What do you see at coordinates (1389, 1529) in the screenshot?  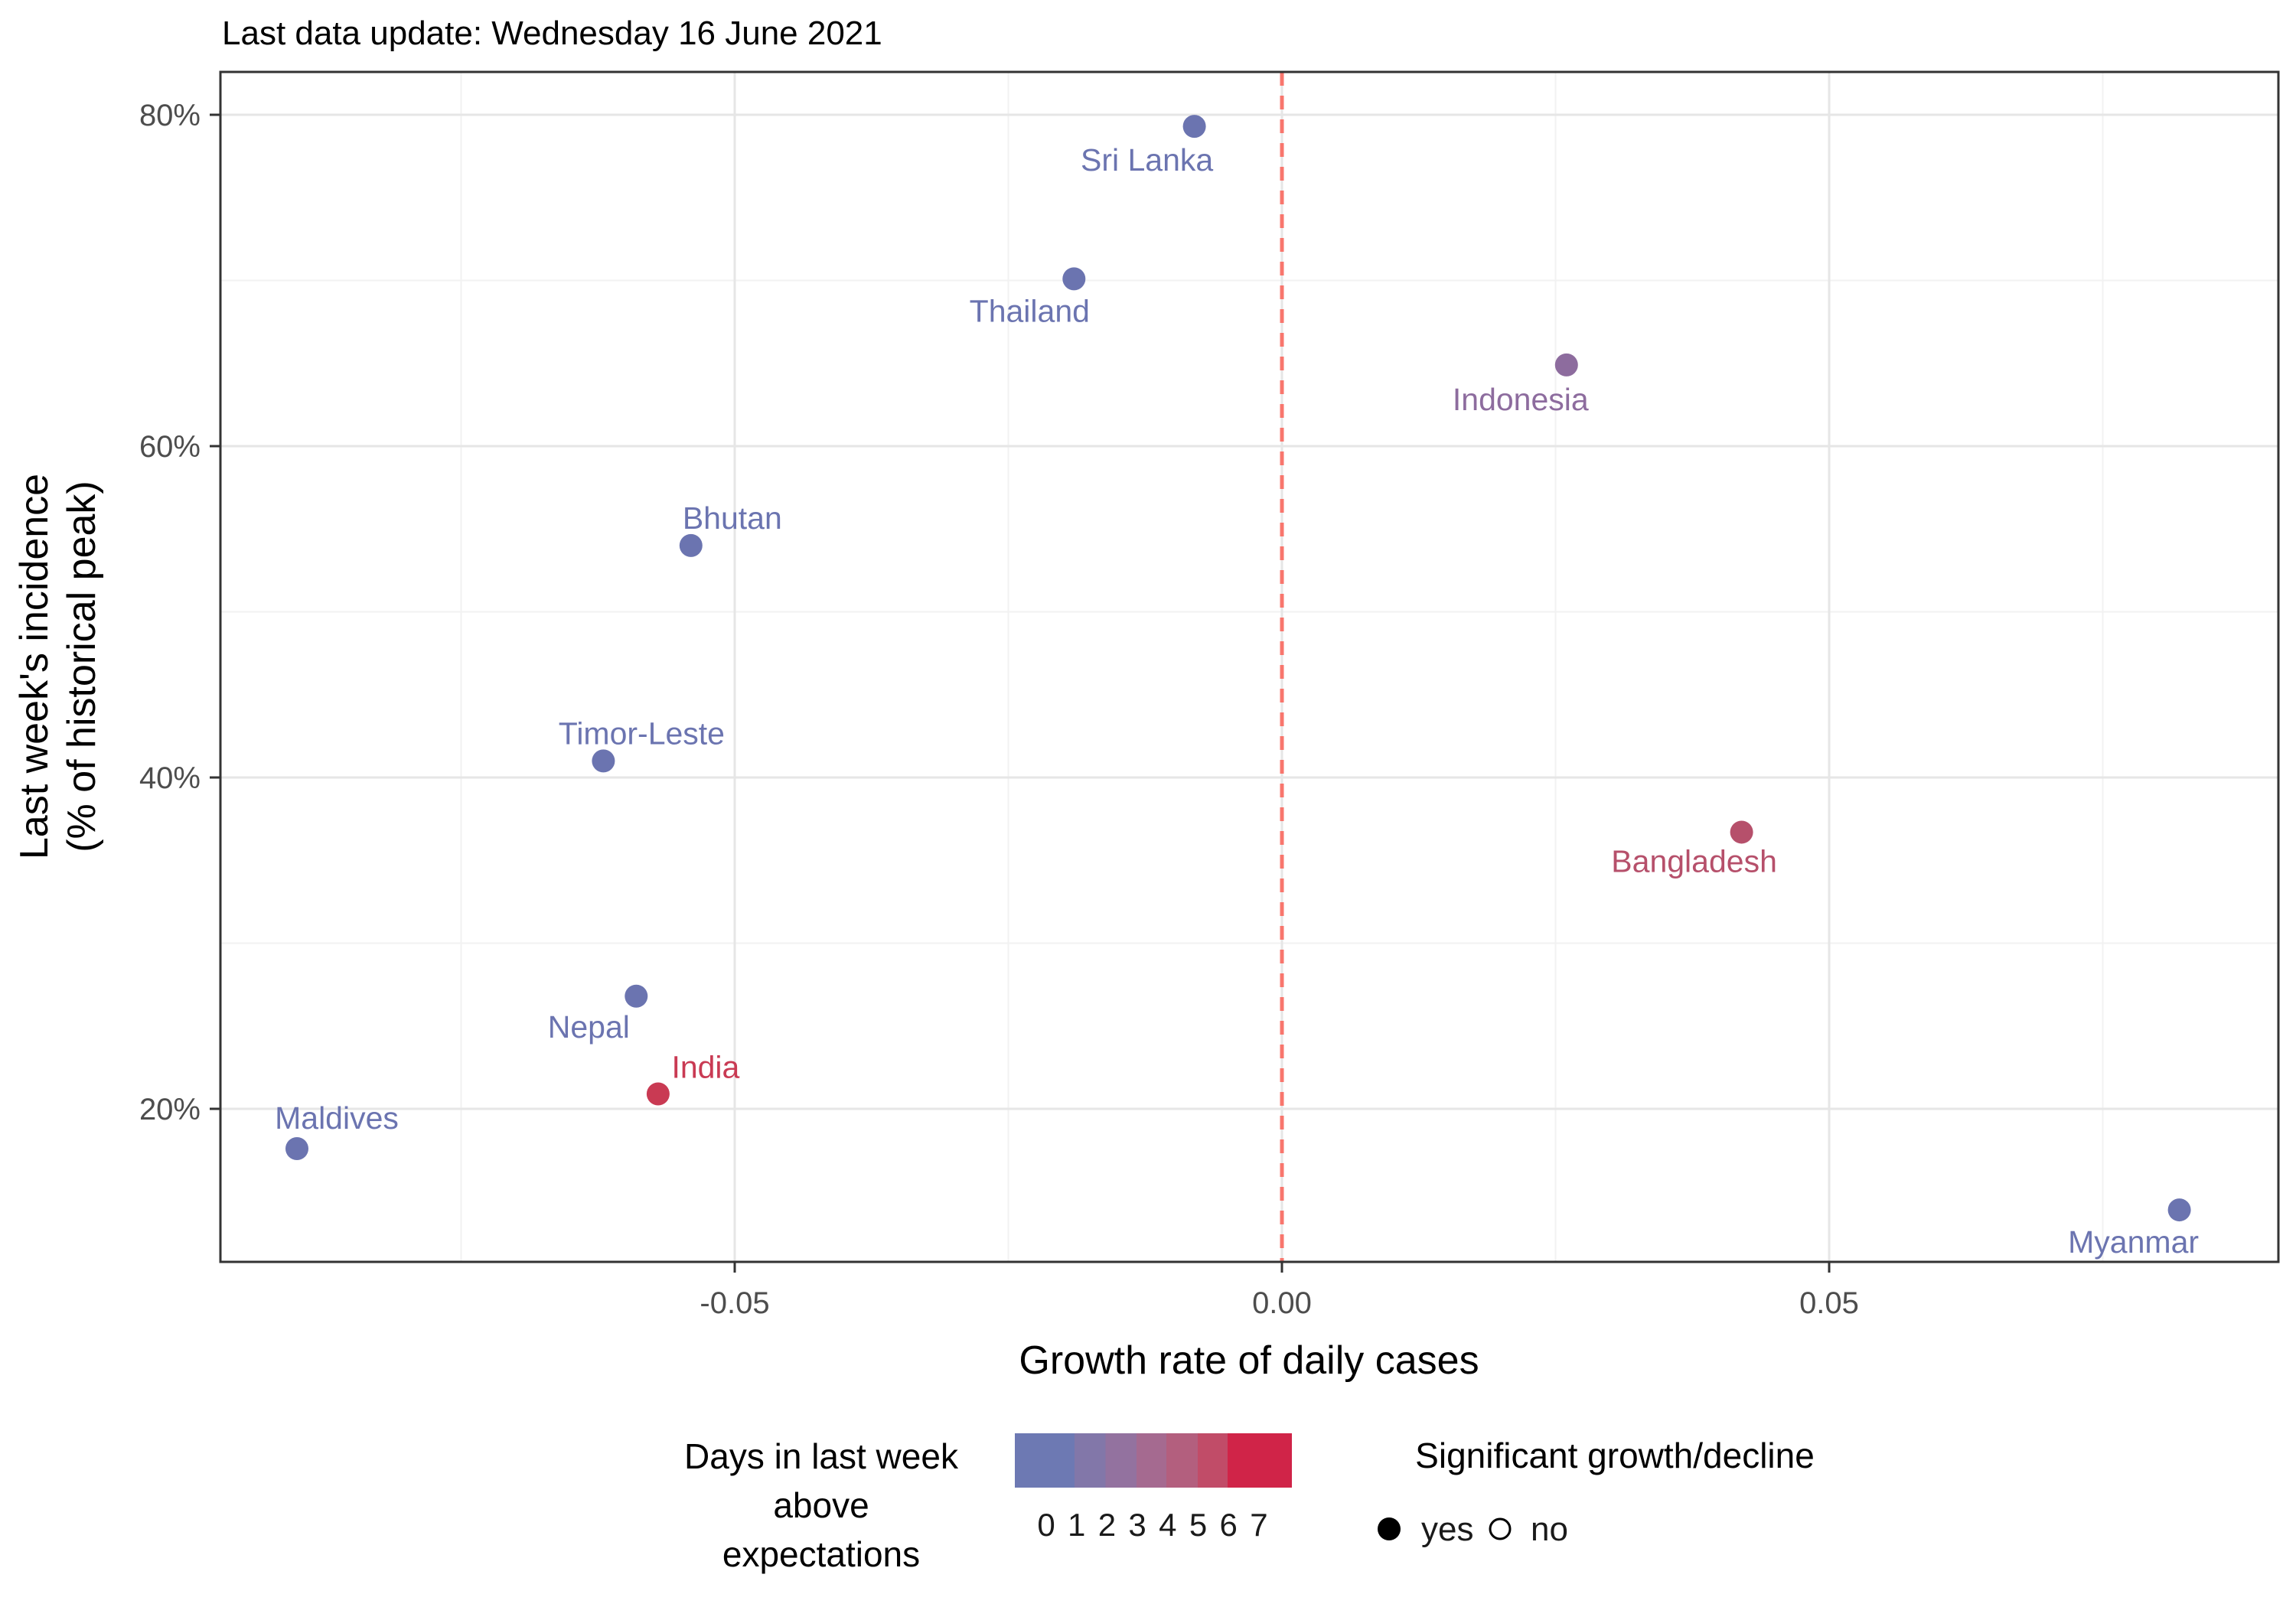 I see `significant-yes-icon` at bounding box center [1389, 1529].